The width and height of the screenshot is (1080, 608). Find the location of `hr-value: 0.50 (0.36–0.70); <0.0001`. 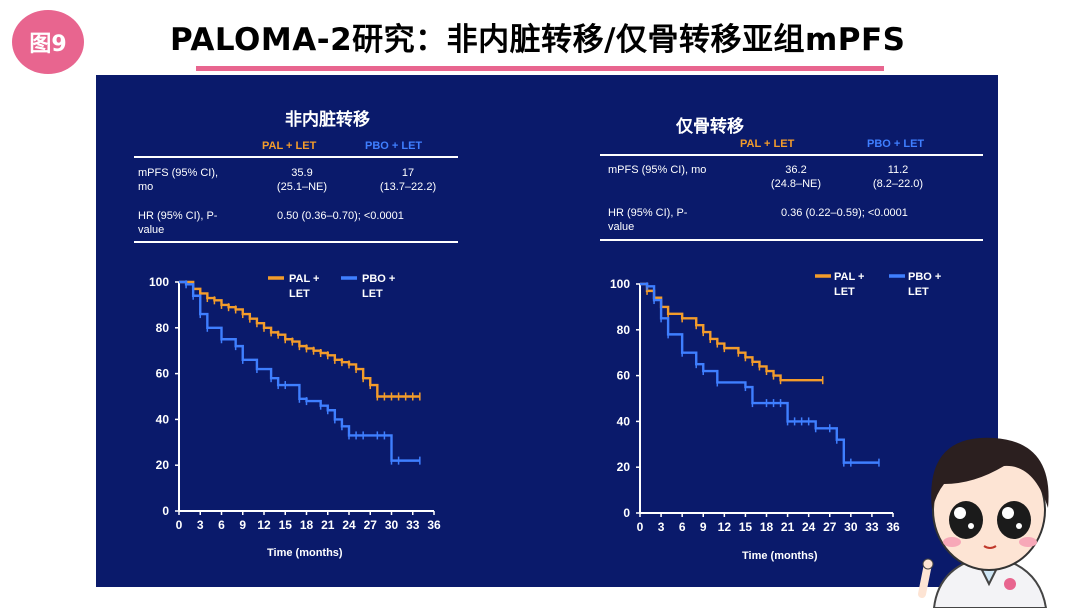

hr-value: 0.50 (0.36–0.70); <0.0001 is located at coordinates (340, 216).